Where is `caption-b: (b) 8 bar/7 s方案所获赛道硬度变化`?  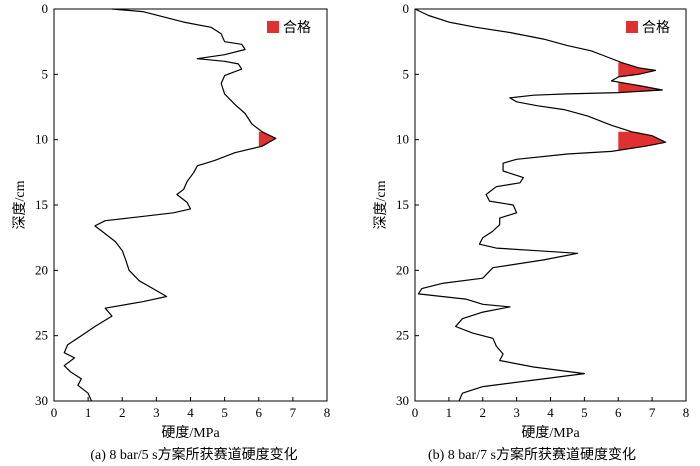 caption-b: (b) 8 bar/7 s方案所获赛道硬度变化 is located at coordinates (532, 455).